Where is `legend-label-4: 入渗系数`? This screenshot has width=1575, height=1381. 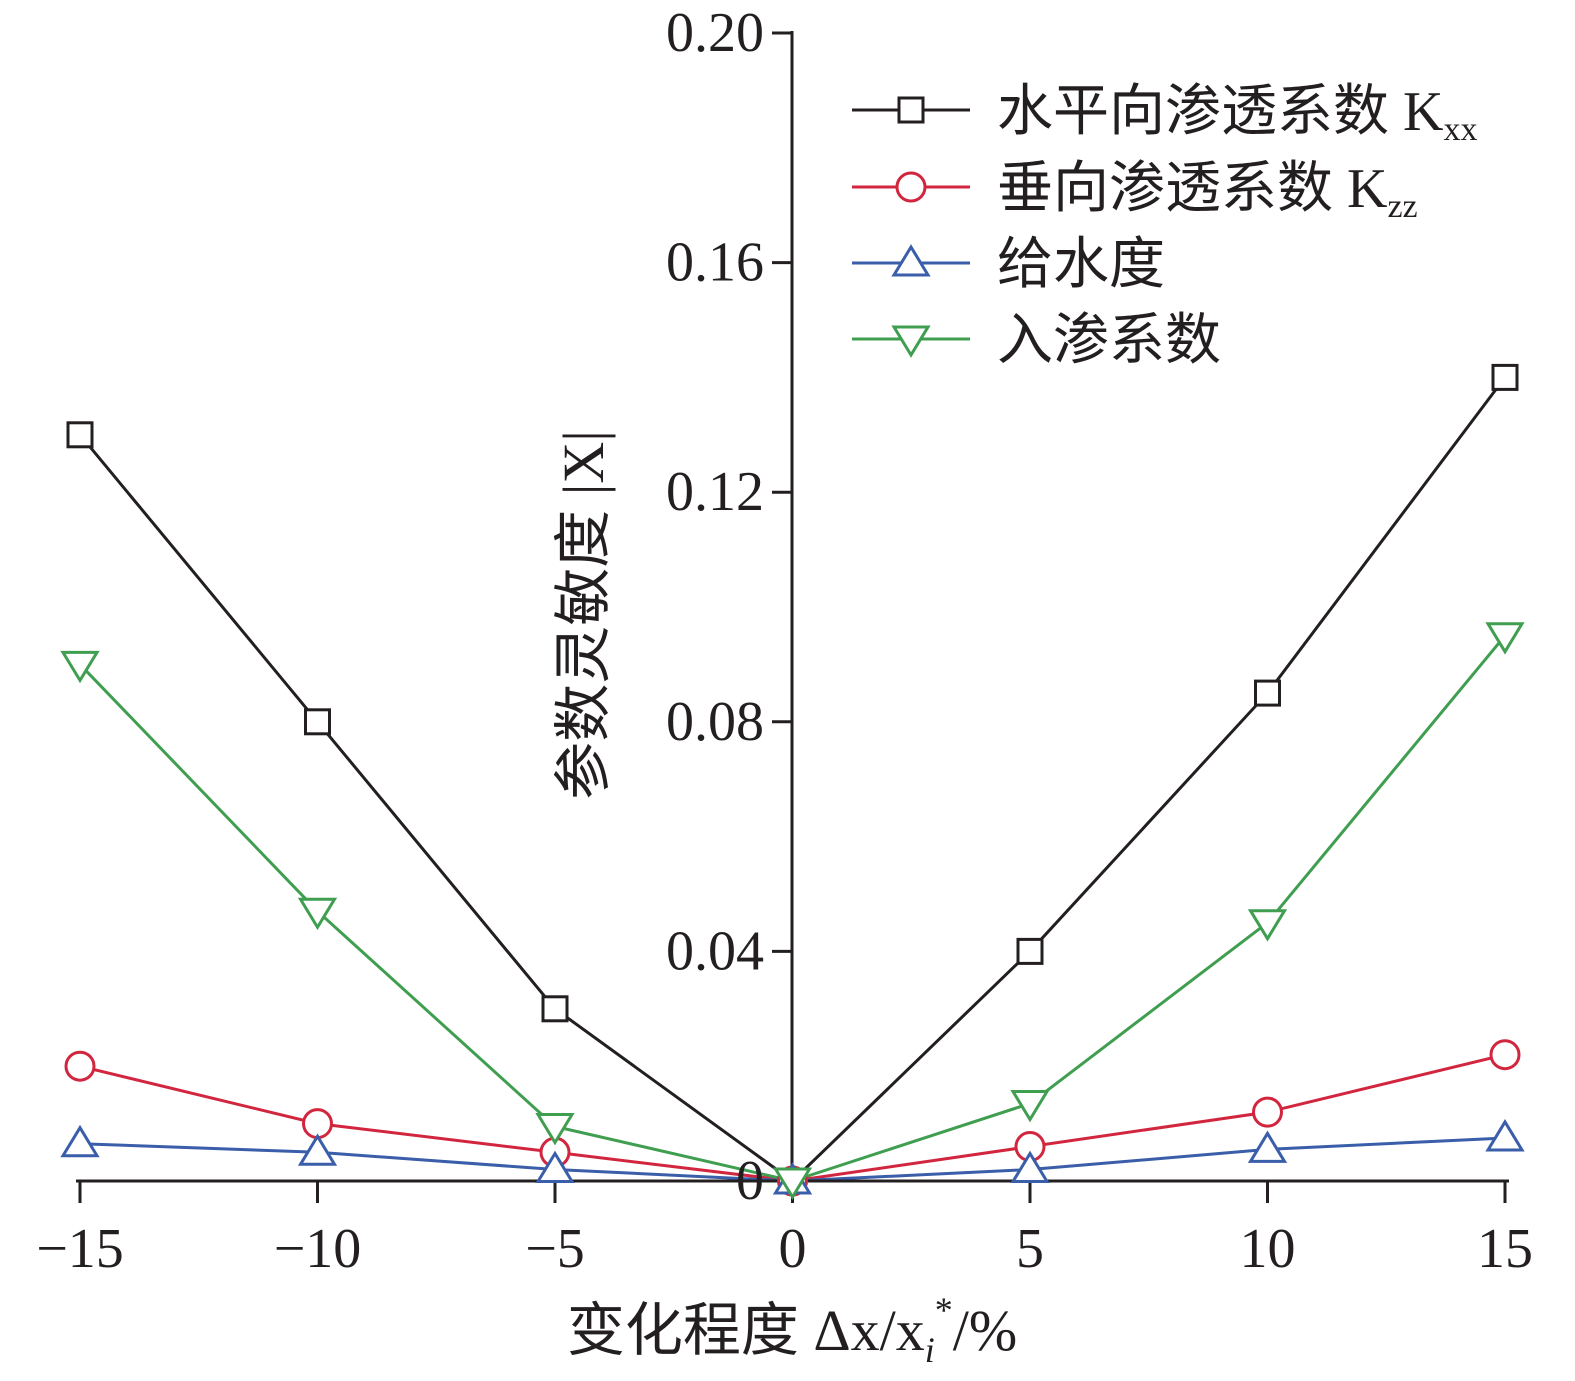 legend-label-4: 入渗系数 is located at coordinates (1109, 341).